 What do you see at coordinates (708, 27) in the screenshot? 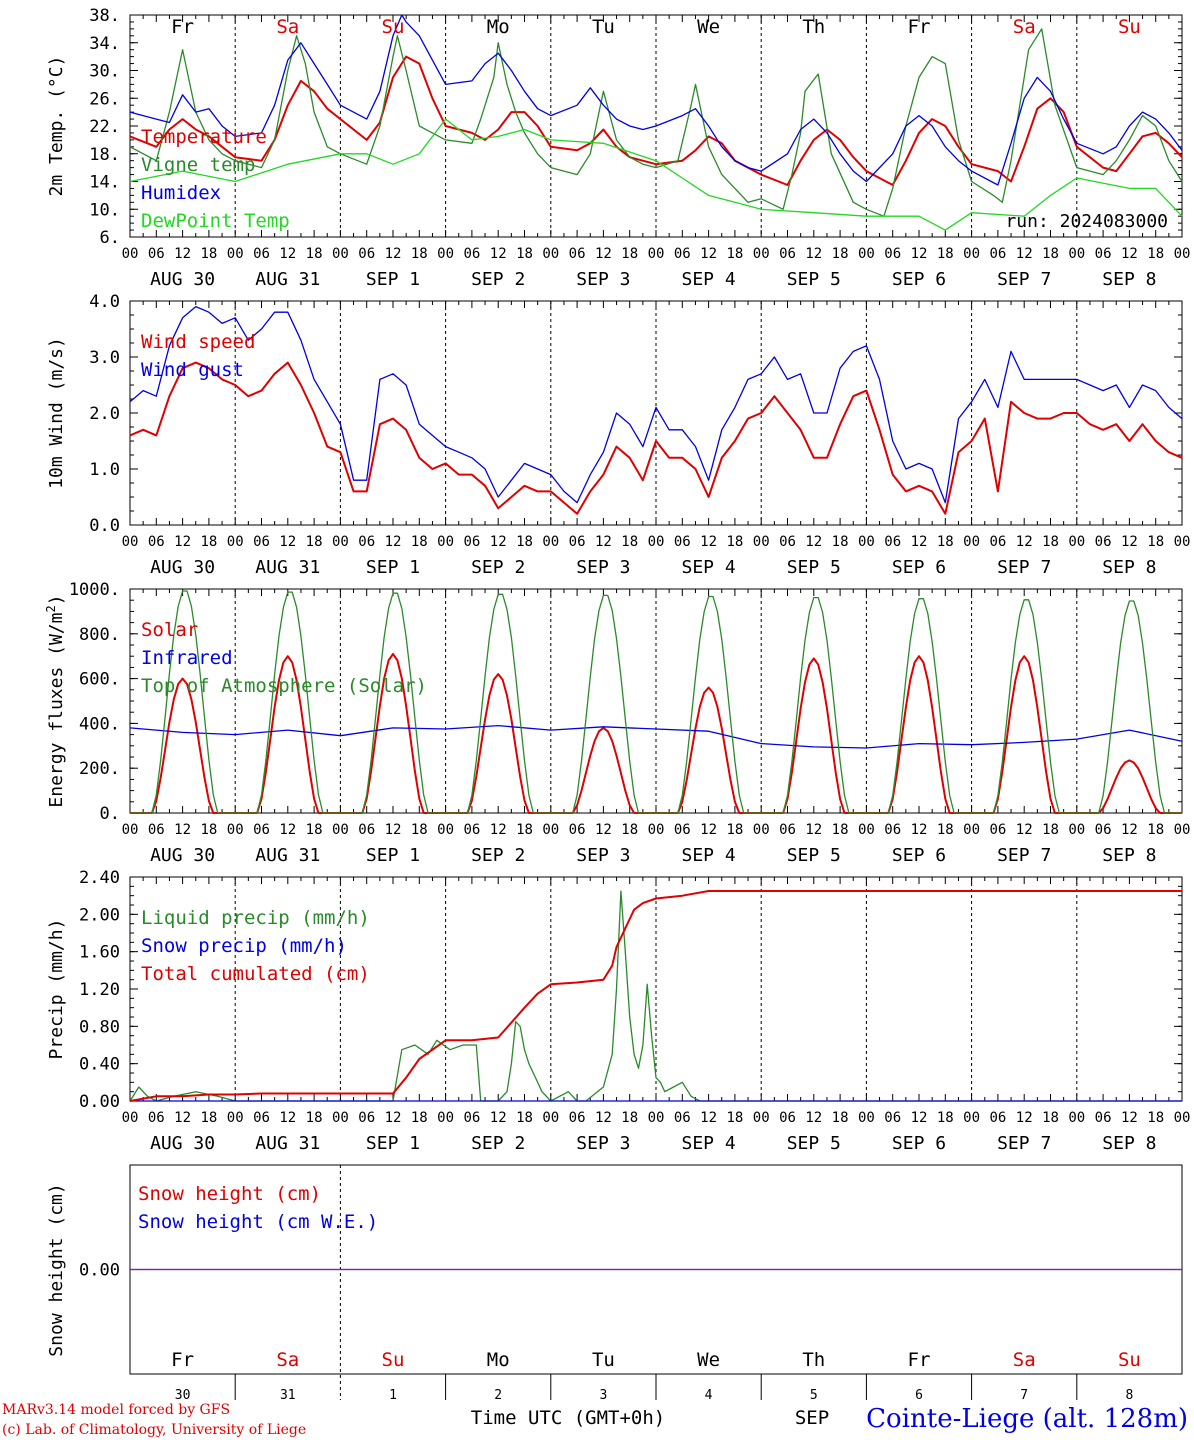
I see `weekday-label: We` at bounding box center [708, 27].